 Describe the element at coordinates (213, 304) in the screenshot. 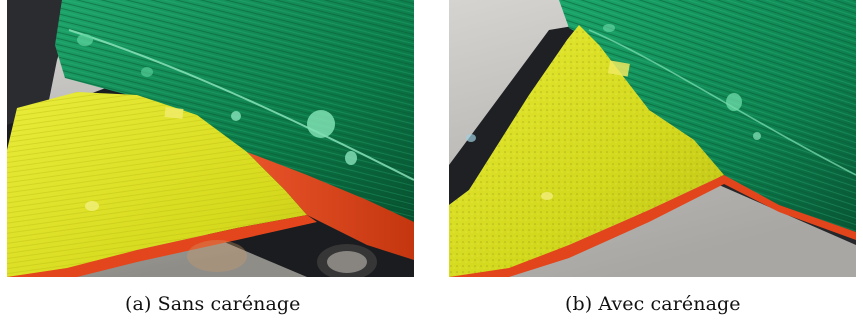

I see `caption-a: (a) Sans carénage` at that location.